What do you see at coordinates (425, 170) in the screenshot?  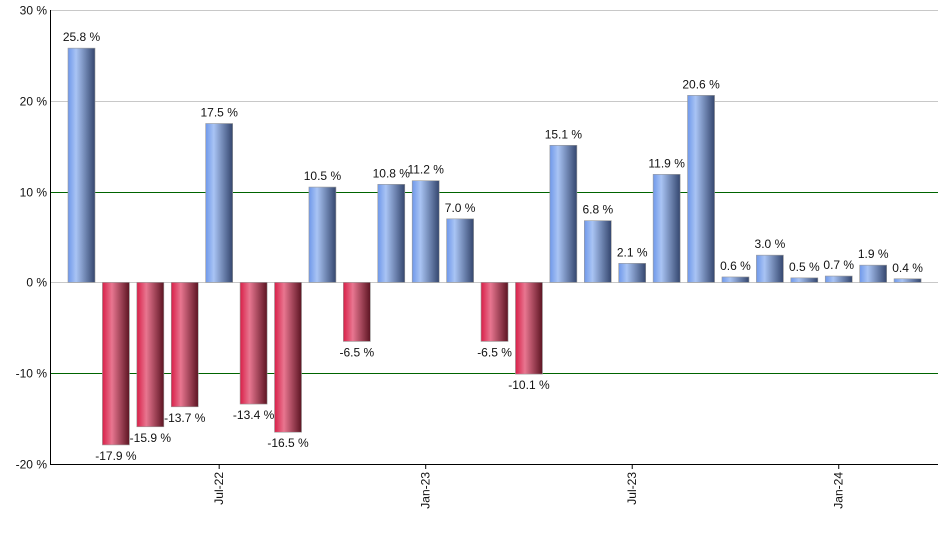 I see `data-label: 11.2 %` at bounding box center [425, 170].